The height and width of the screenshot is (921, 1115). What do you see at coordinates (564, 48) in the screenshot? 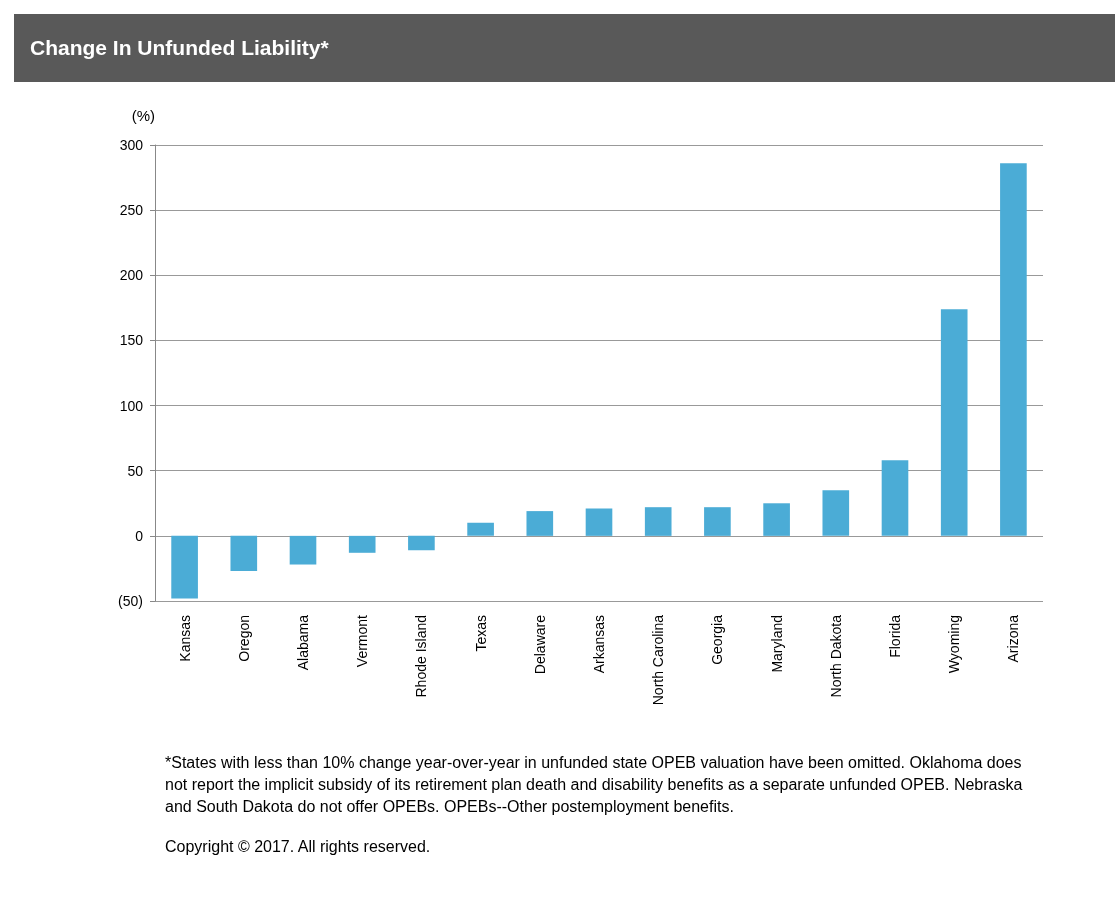
I see `chart-title: Change In Unfunded Liability*` at bounding box center [564, 48].